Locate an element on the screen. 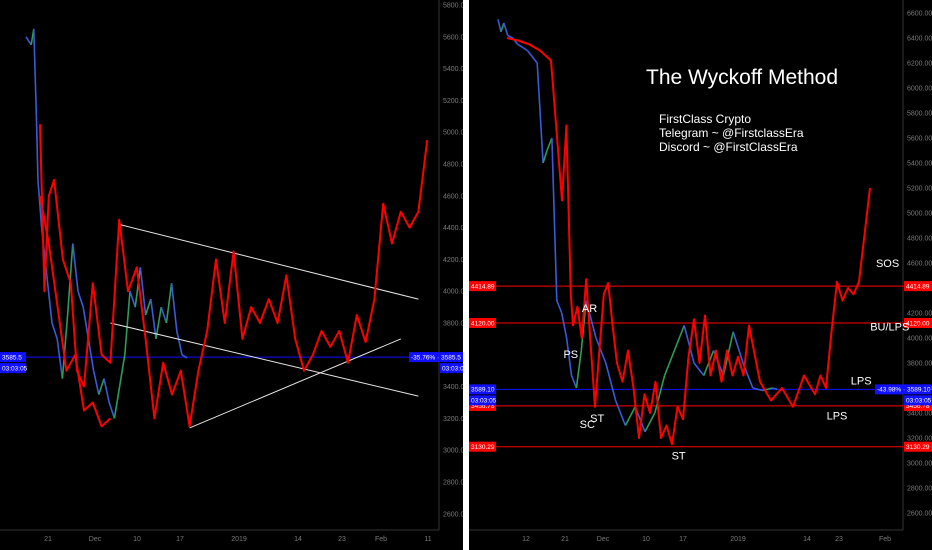  x-tick-label: 21 is located at coordinates (48, 539).